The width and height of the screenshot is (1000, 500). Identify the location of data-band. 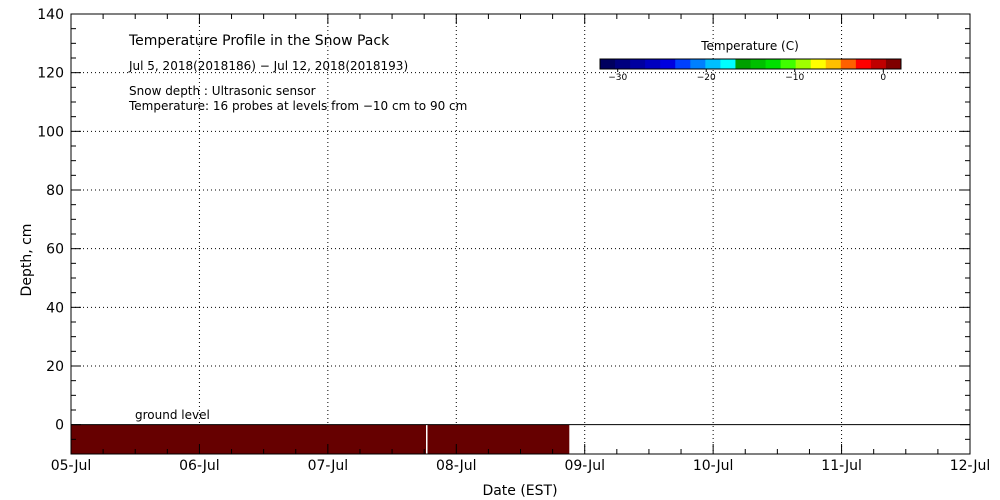
(320, 439).